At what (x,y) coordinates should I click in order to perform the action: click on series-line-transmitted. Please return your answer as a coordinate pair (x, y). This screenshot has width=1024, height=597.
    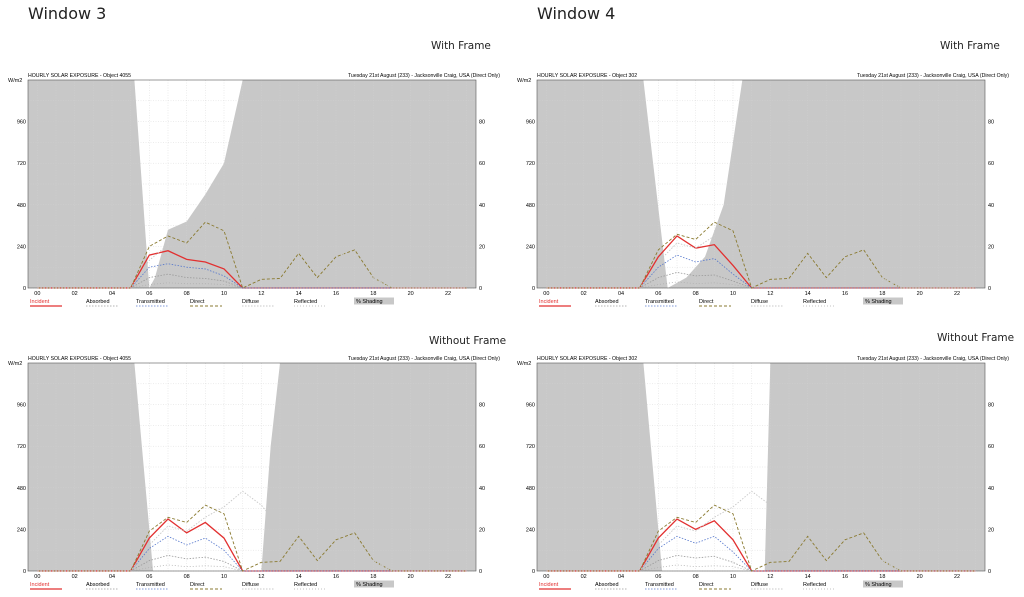
    Looking at the image, I should click on (761, 553).